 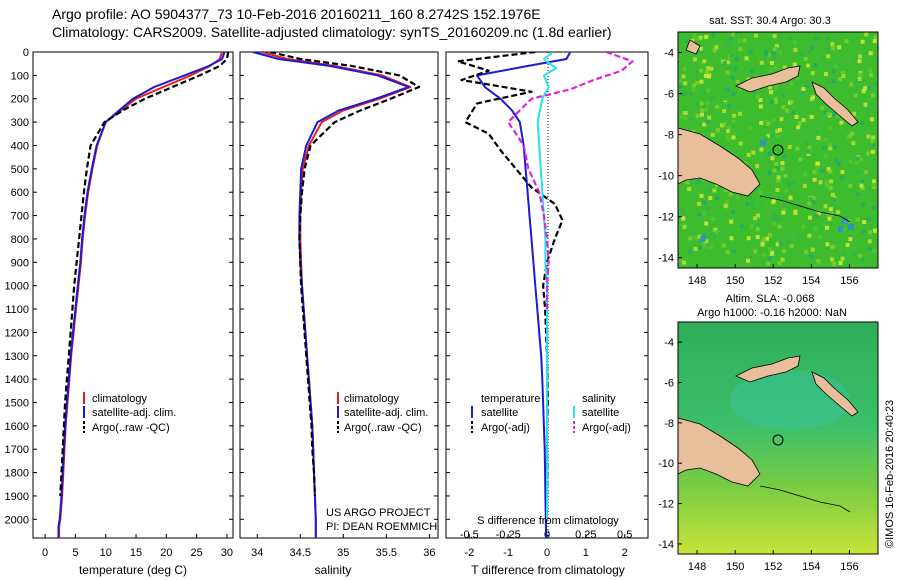 I want to click on salinity-x-tick-label: 36, so click(x=429, y=553).